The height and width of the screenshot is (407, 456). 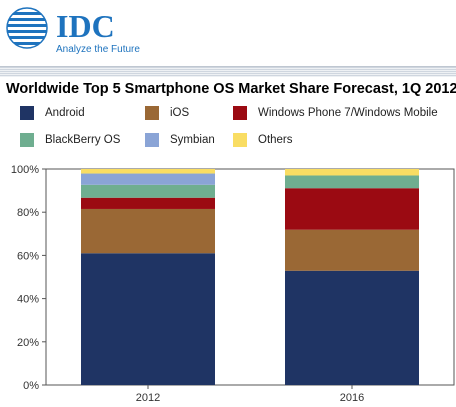 I want to click on y-tick-label: 0%, so click(x=31, y=386).